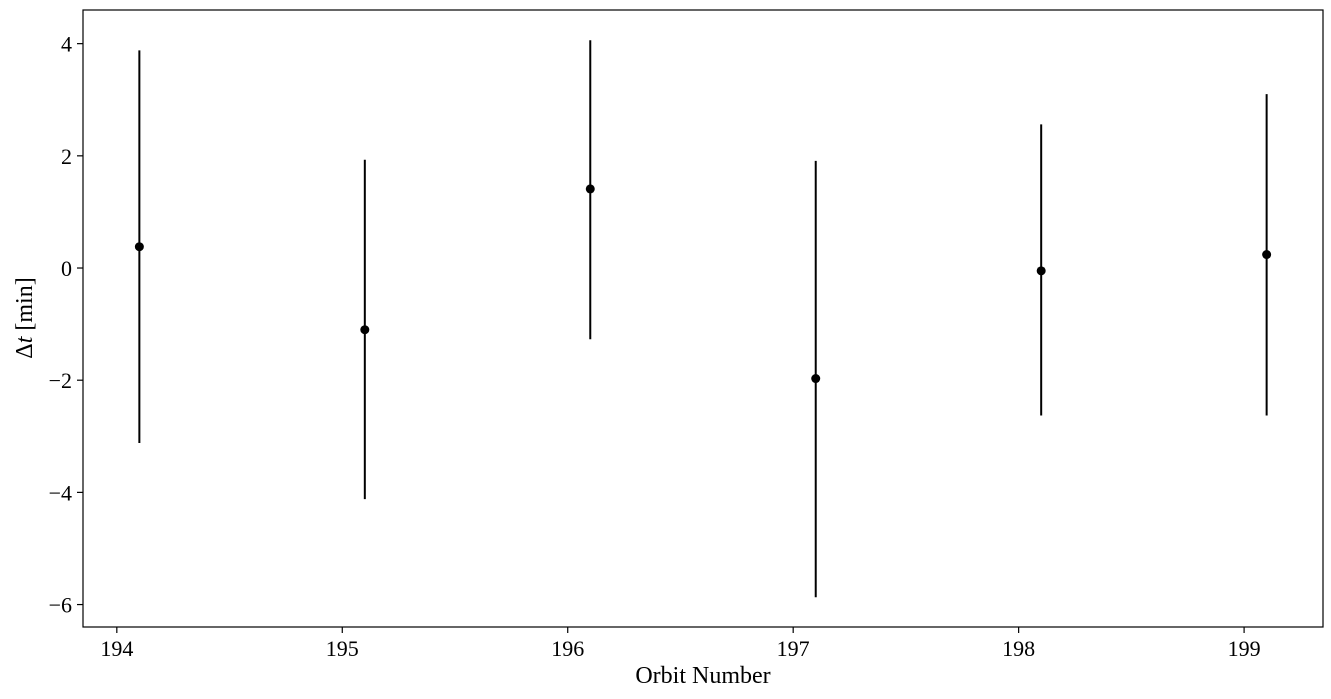 The image size is (1331, 699). What do you see at coordinates (680, 644) in the screenshot?
I see `x-axis: 194 195 196 197 198 199` at bounding box center [680, 644].